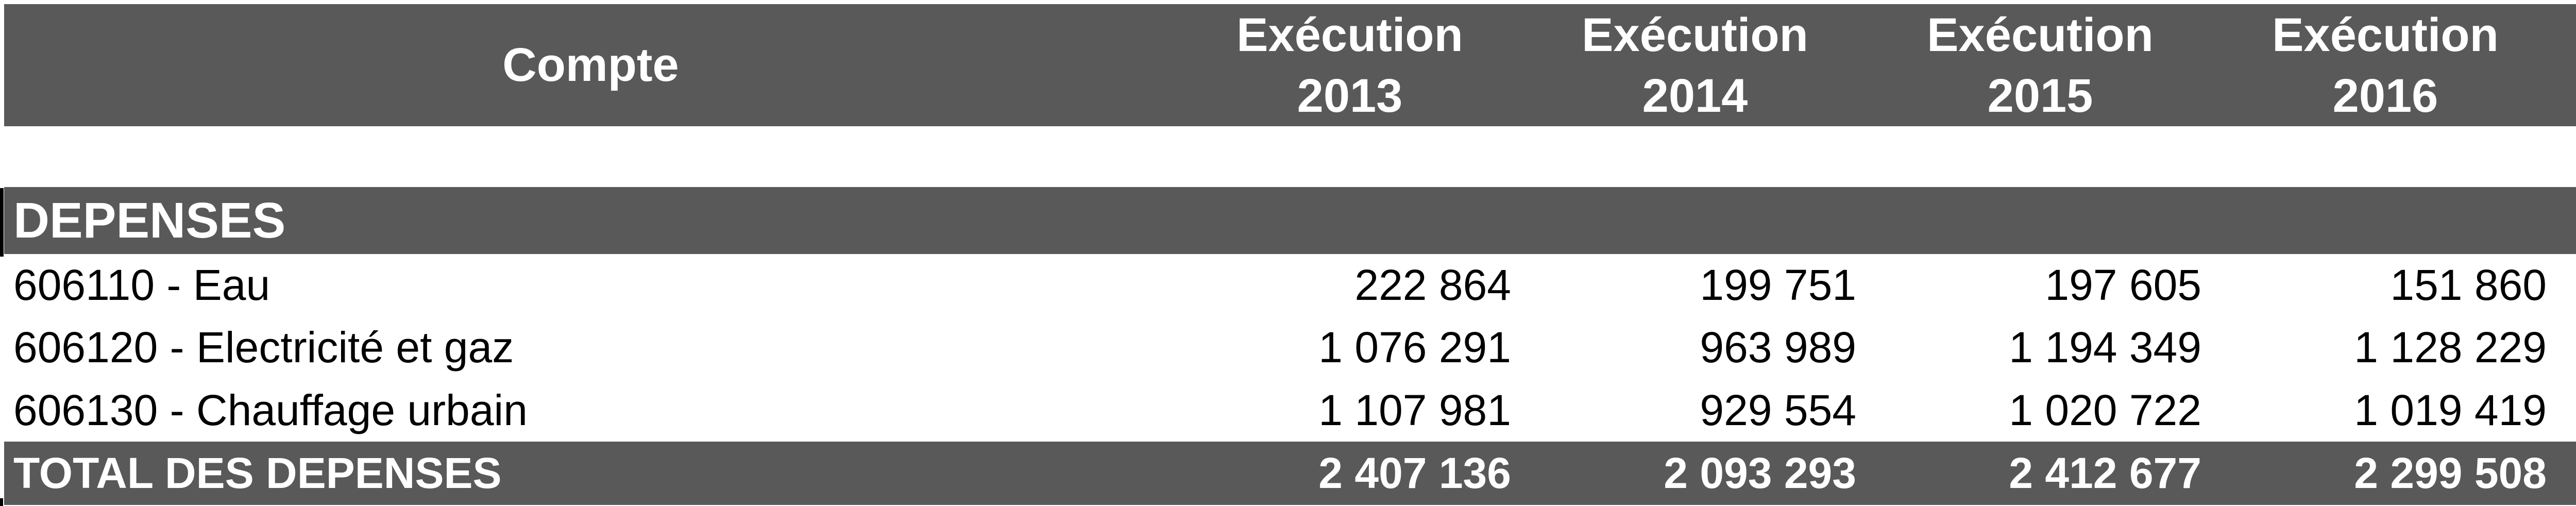 Image resolution: width=2576 pixels, height=506 pixels. I want to click on value-cell-2017: 937 835, so click(2567, 410).